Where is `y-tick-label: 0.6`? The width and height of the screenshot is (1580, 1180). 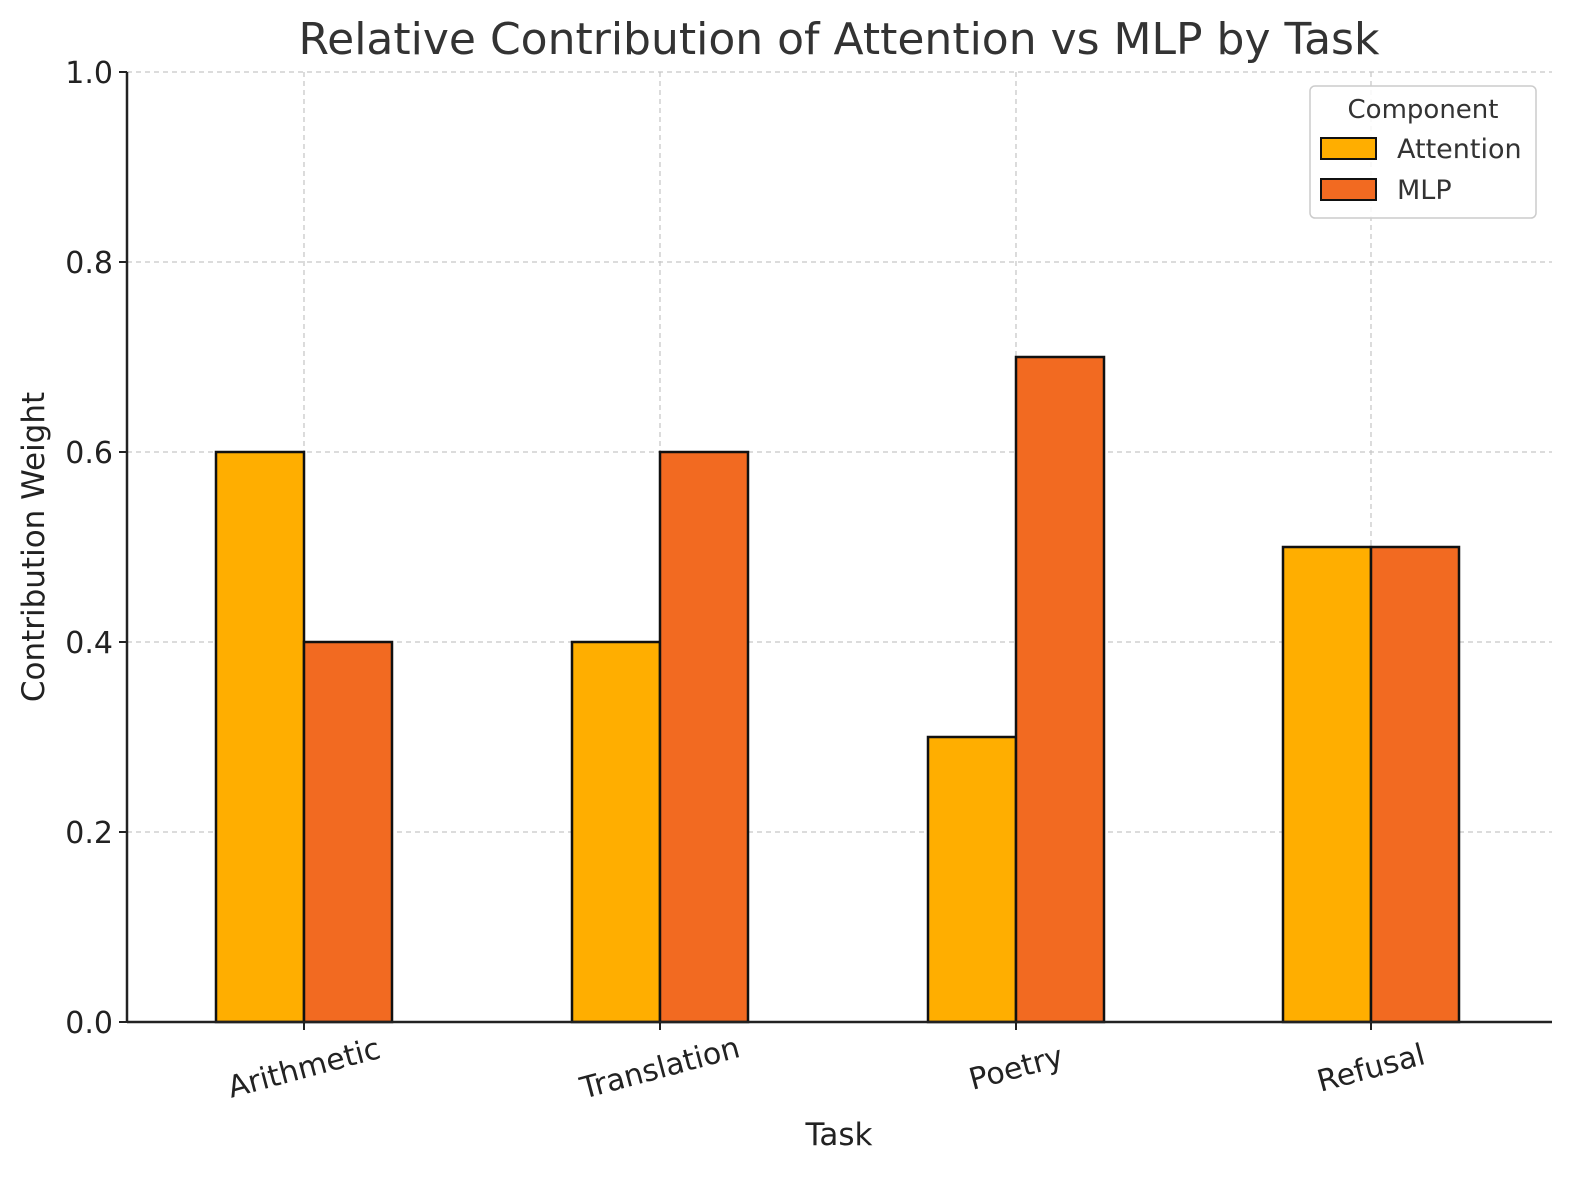
y-tick-label: 0.6 is located at coordinates (89, 453).